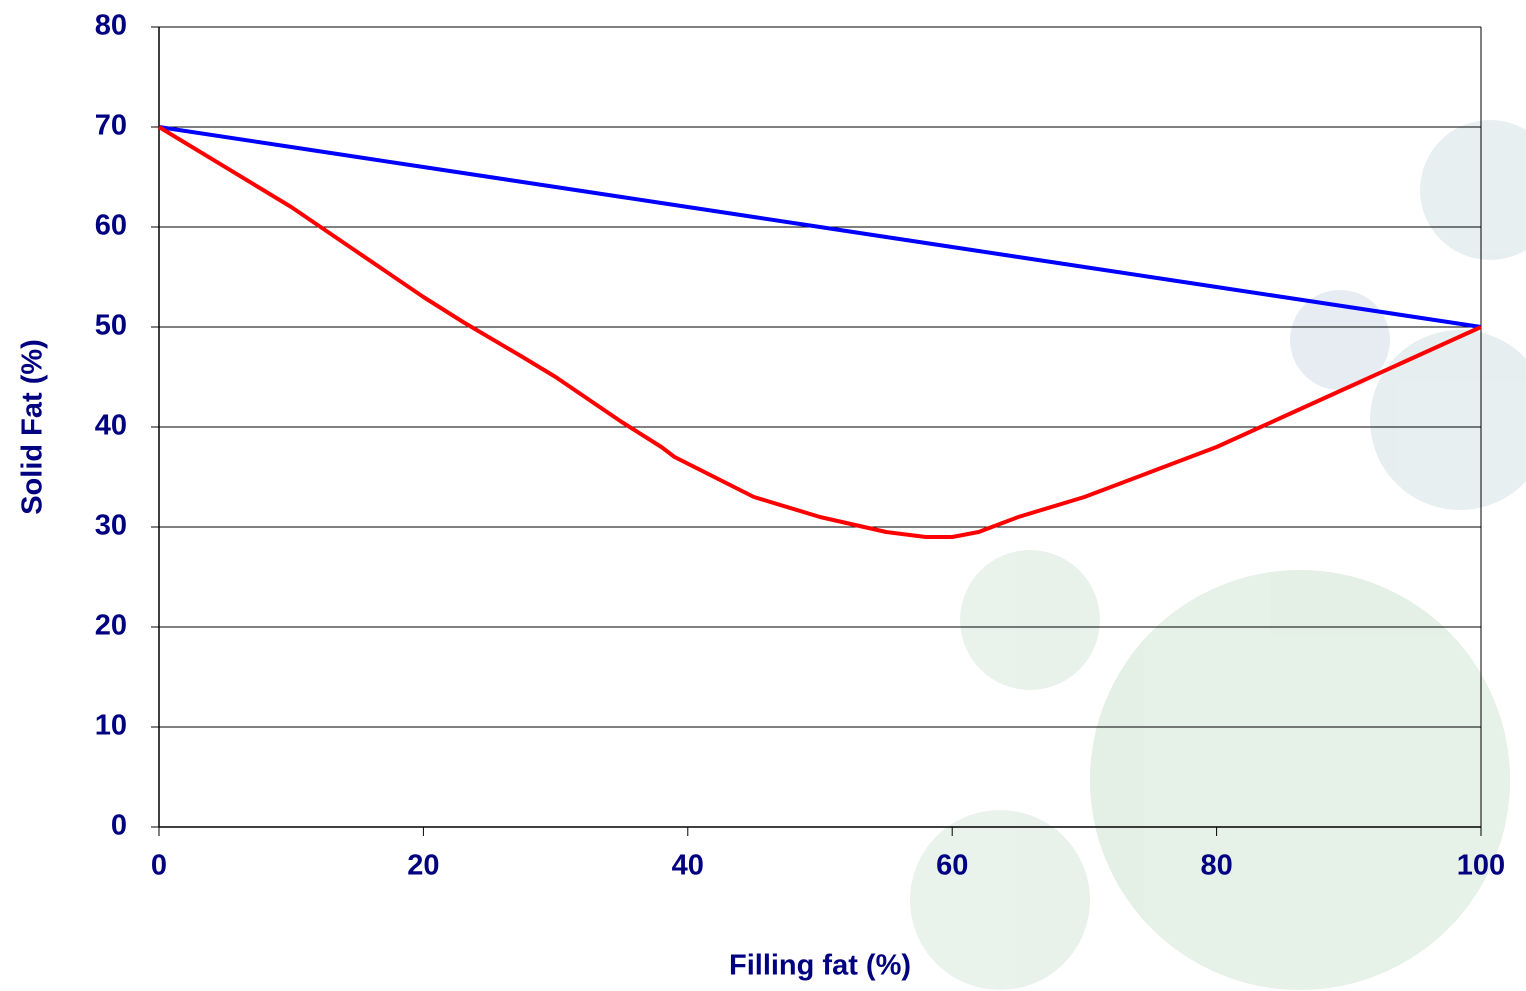  What do you see at coordinates (33, 427) in the screenshot?
I see `y-axis-title: Solid Fat (%)` at bounding box center [33, 427].